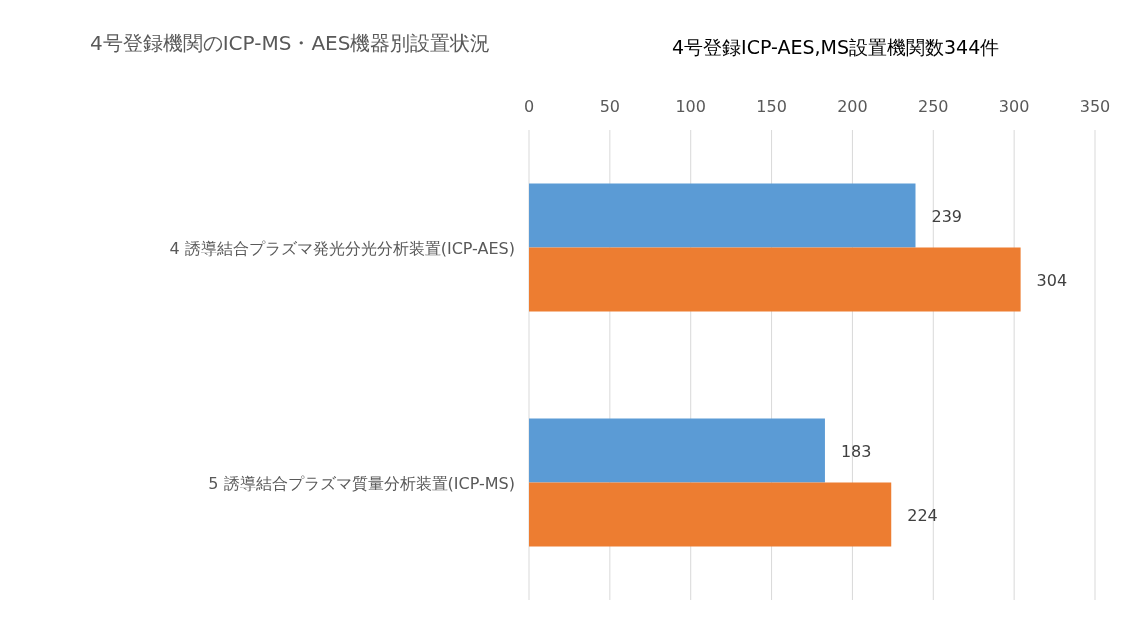 The image size is (1131, 643). What do you see at coordinates (933, 106) in the screenshot?
I see `x-tick-label: 250` at bounding box center [933, 106].